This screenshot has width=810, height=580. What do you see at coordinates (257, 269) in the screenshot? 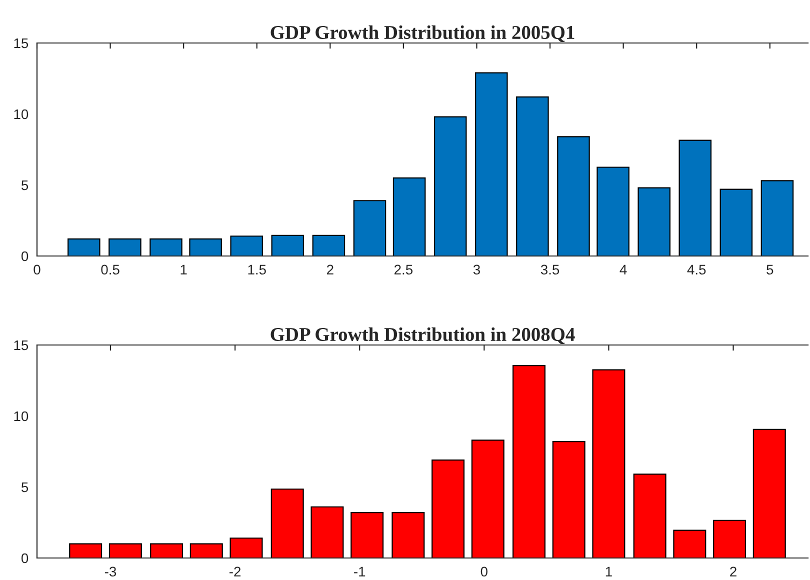
I see `x-tick-label: 1.5` at bounding box center [257, 269].